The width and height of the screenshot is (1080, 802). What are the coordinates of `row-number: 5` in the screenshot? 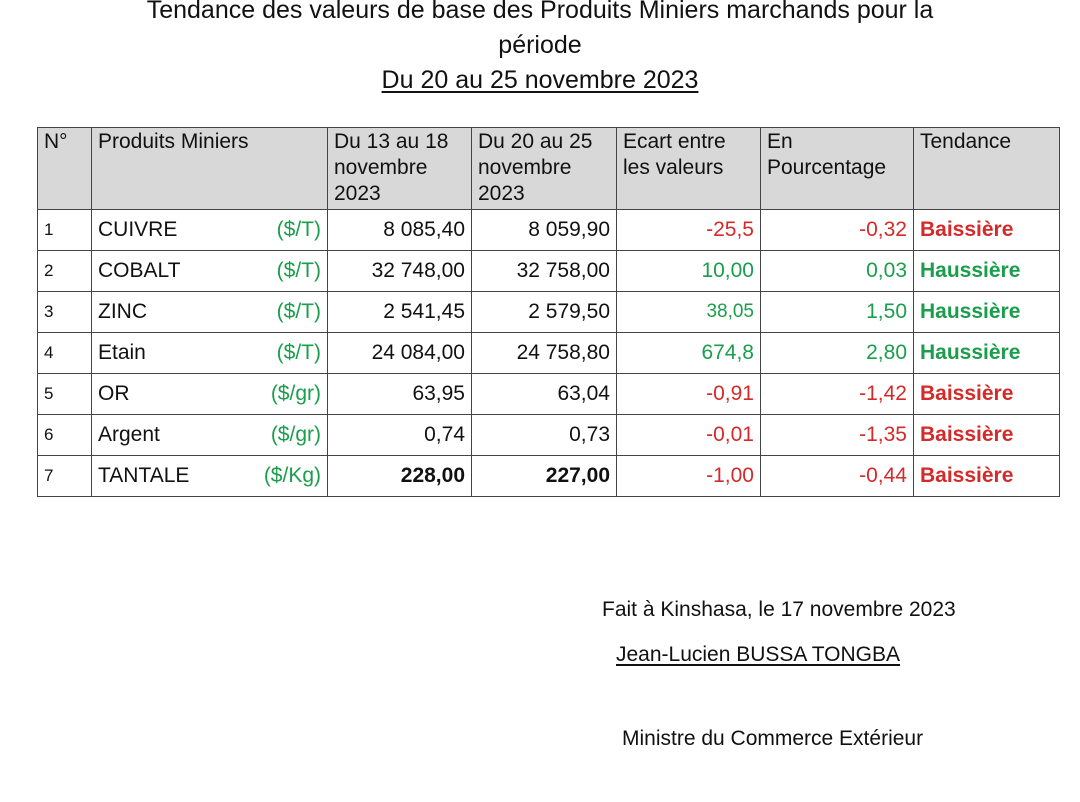 It's located at (64, 394).